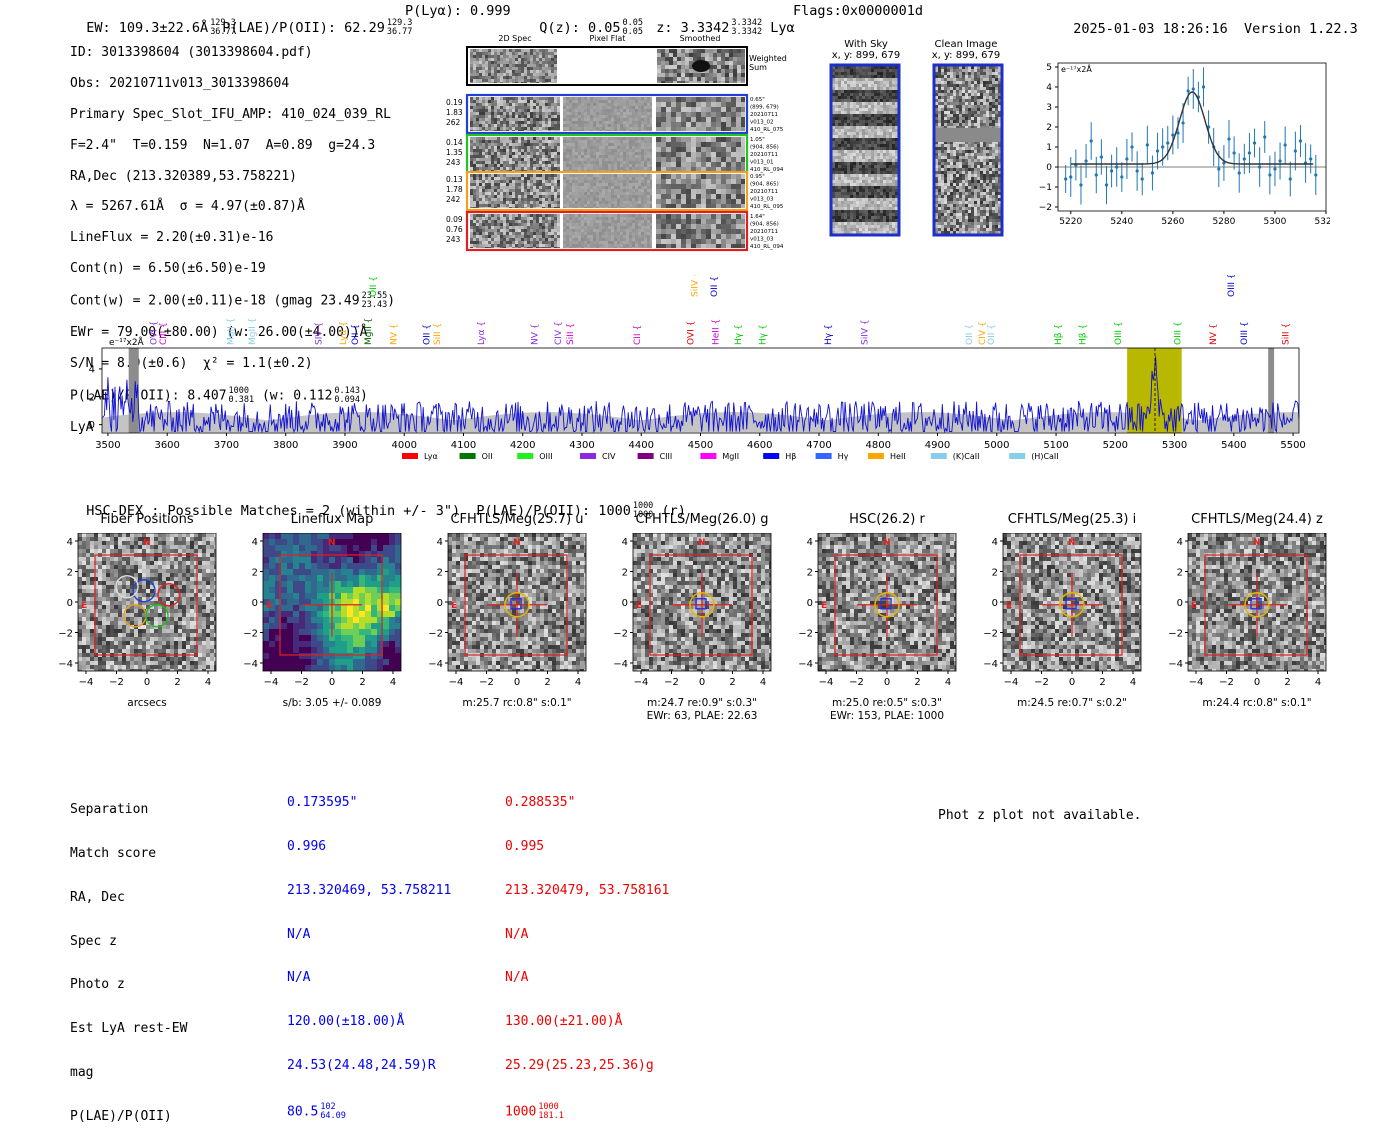 This screenshot has height=1139, width=1400. What do you see at coordinates (128, 1073) in the screenshot?
I see `label-mag: mag` at bounding box center [128, 1073].